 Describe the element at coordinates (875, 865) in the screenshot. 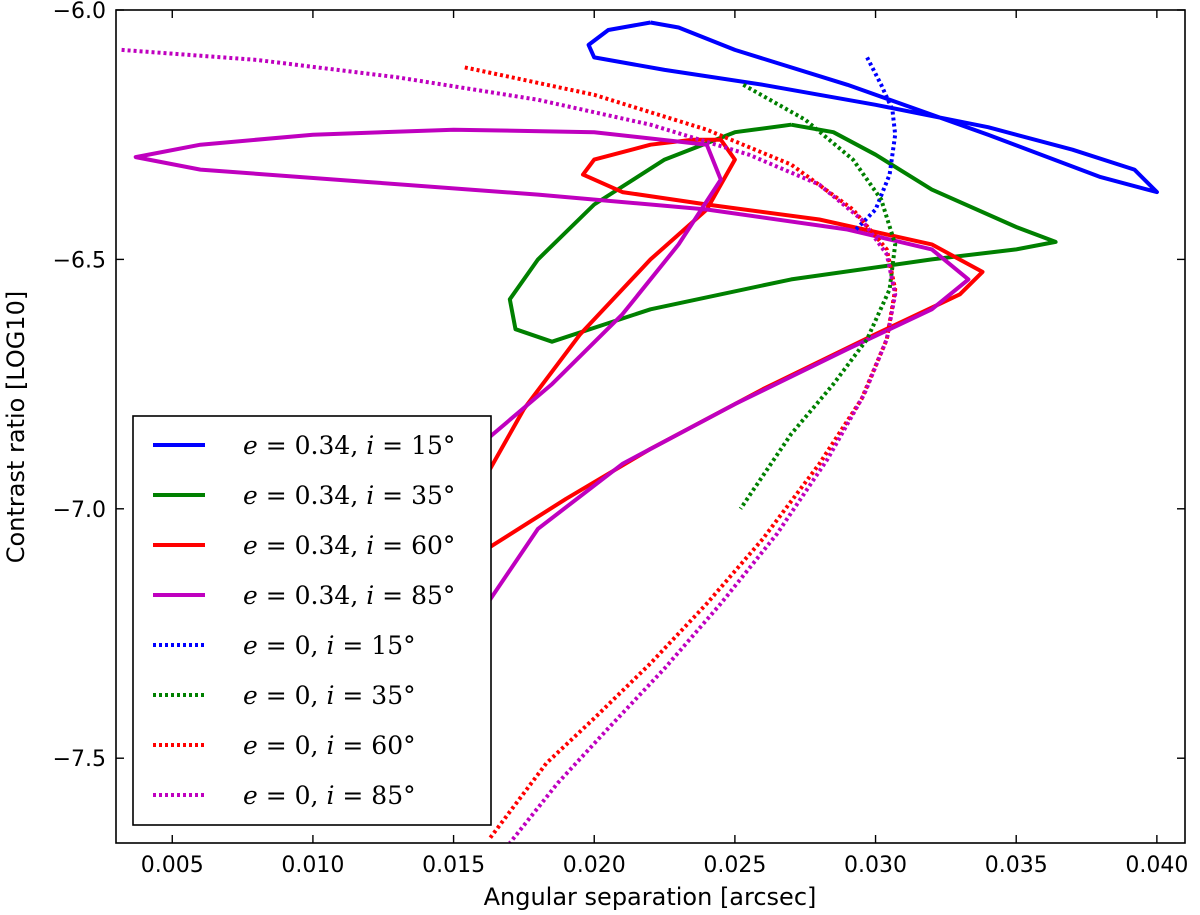

I see `x-tick-label: 0.030` at that location.